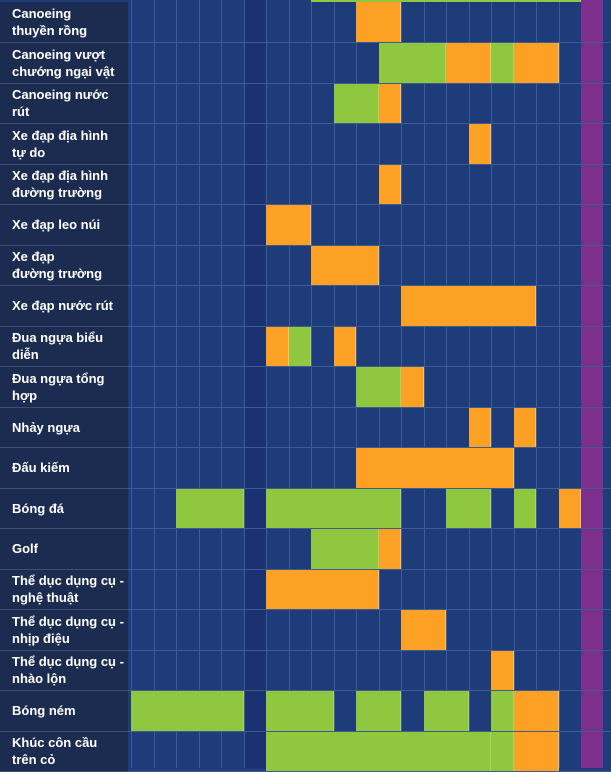 This screenshot has width=611, height=772. What do you see at coordinates (63, 54) in the screenshot?
I see `sport-label-line: Canoeing vượt` at bounding box center [63, 54].